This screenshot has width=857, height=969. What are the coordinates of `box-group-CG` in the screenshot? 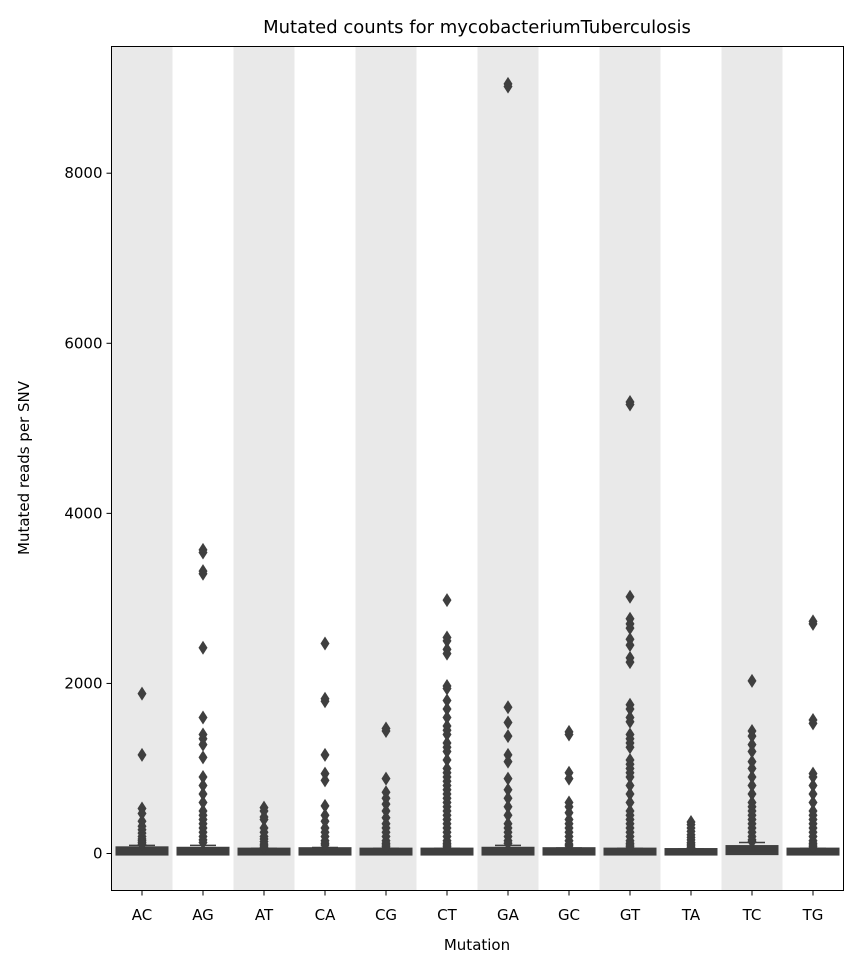 It's located at (386, 788).